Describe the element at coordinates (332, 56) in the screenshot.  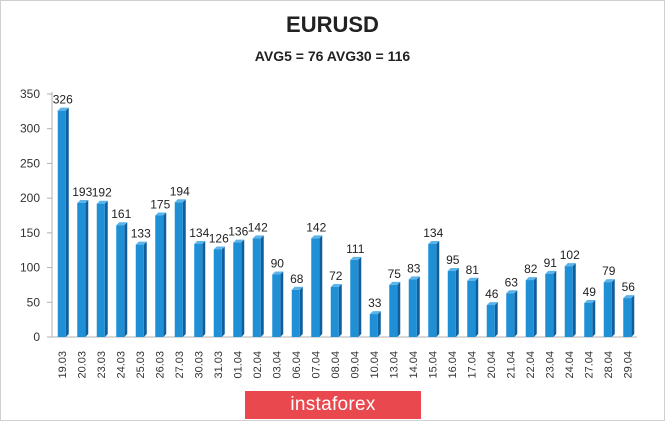
I see `chart-subtitle: AVG5 = 76 AVG30 = 116` at that location.